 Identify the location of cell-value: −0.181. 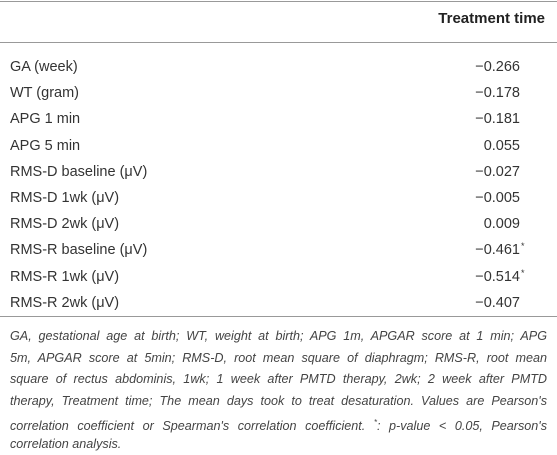
(497, 119).